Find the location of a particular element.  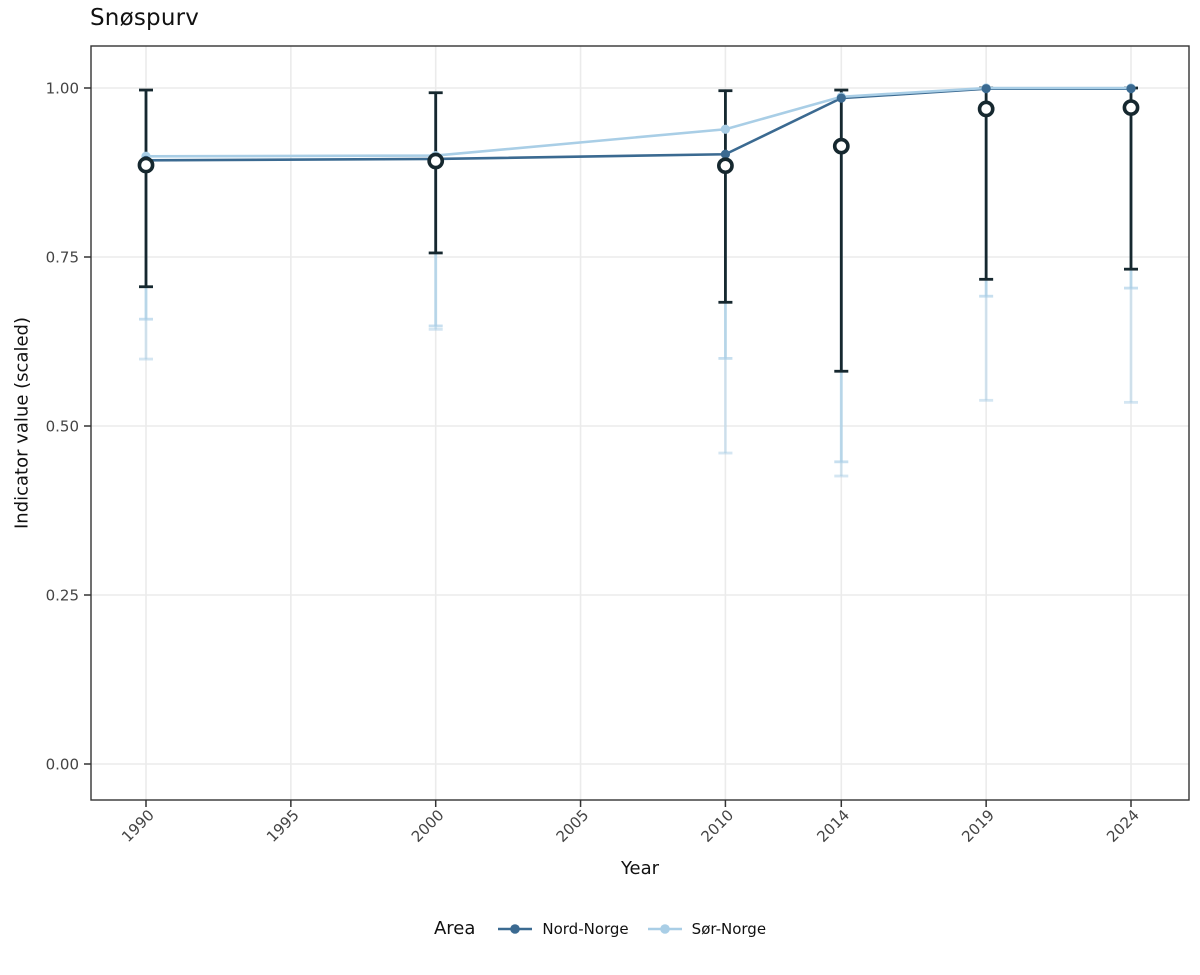

legend-label: Nord-Norge is located at coordinates (585, 928).